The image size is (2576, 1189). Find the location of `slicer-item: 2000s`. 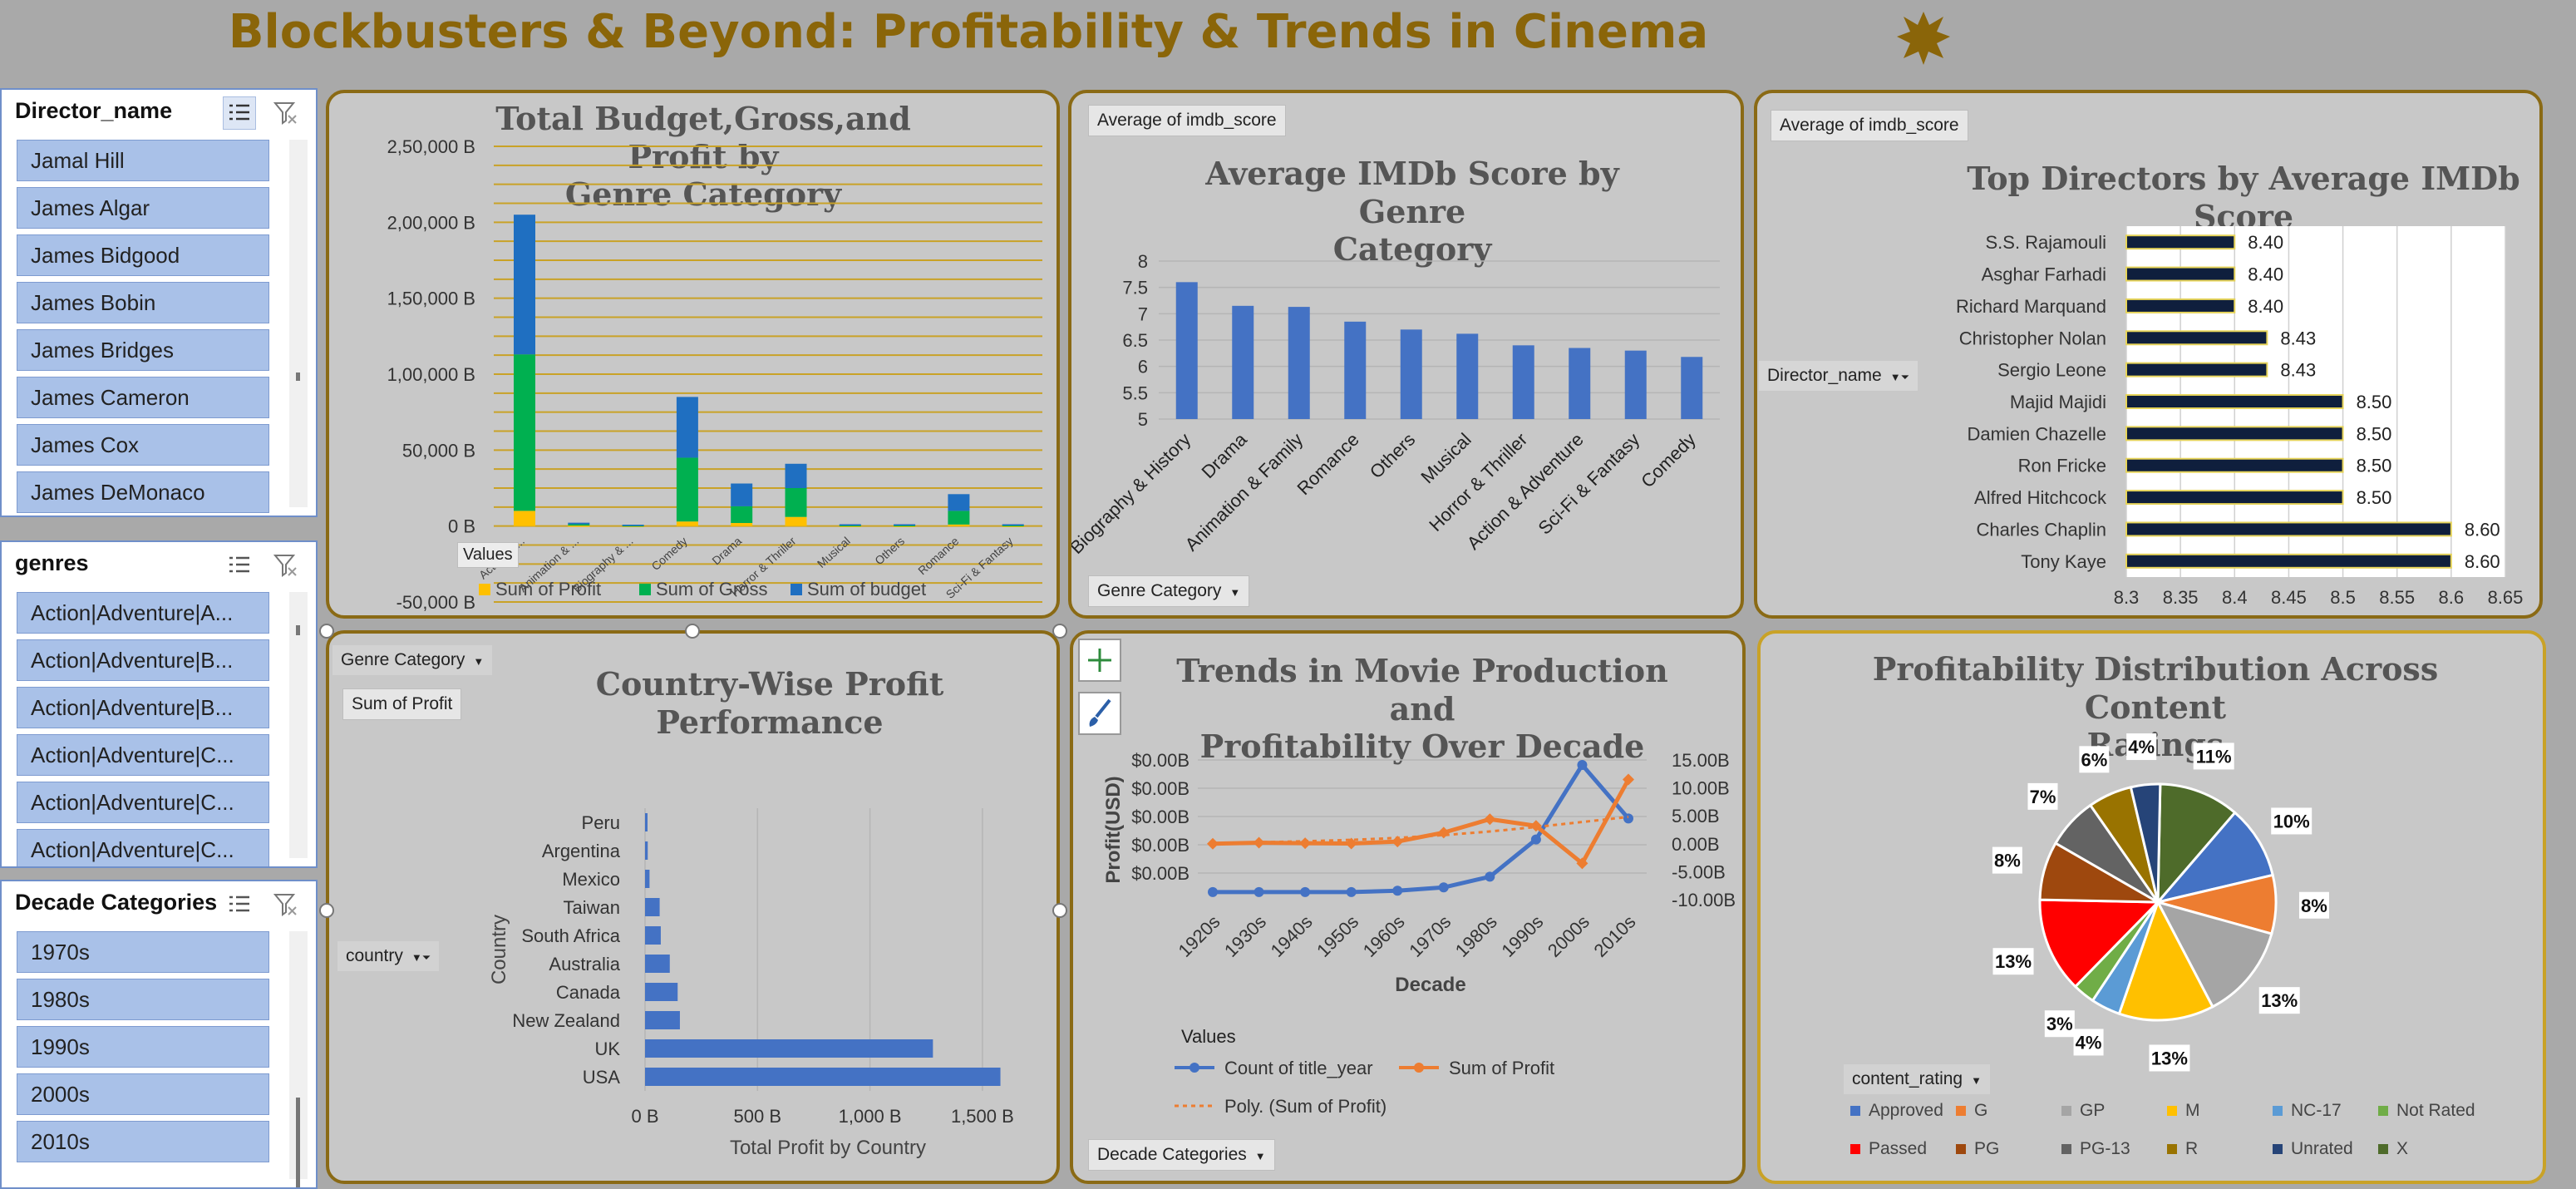

slicer-item: 2000s is located at coordinates (143, 1094).